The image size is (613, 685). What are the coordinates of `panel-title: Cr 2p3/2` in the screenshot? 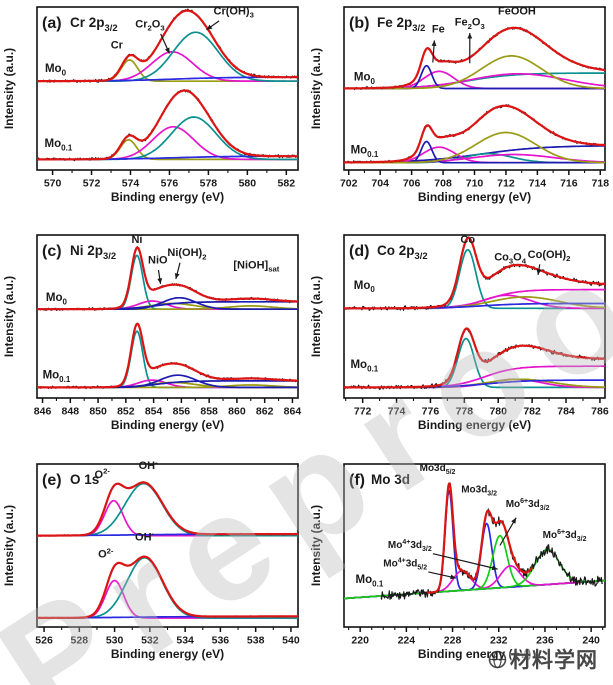 It's located at (94, 24).